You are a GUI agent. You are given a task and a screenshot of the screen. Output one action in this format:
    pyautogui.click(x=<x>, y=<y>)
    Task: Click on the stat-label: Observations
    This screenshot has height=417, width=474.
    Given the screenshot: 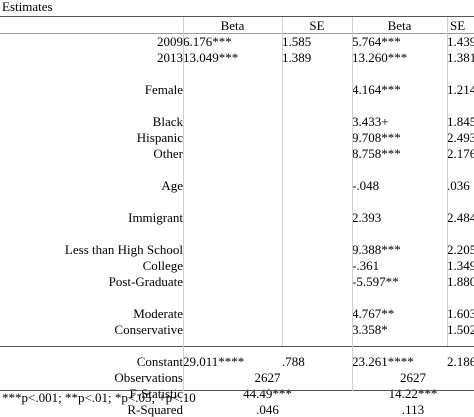 What is the action you would take?
    pyautogui.click(x=148, y=377)
    